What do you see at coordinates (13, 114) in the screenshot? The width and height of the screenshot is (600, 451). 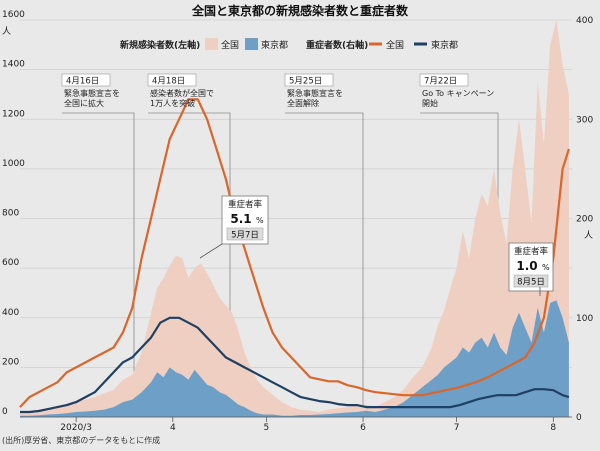 I see `left-tick-label: 1200` at bounding box center [13, 114].